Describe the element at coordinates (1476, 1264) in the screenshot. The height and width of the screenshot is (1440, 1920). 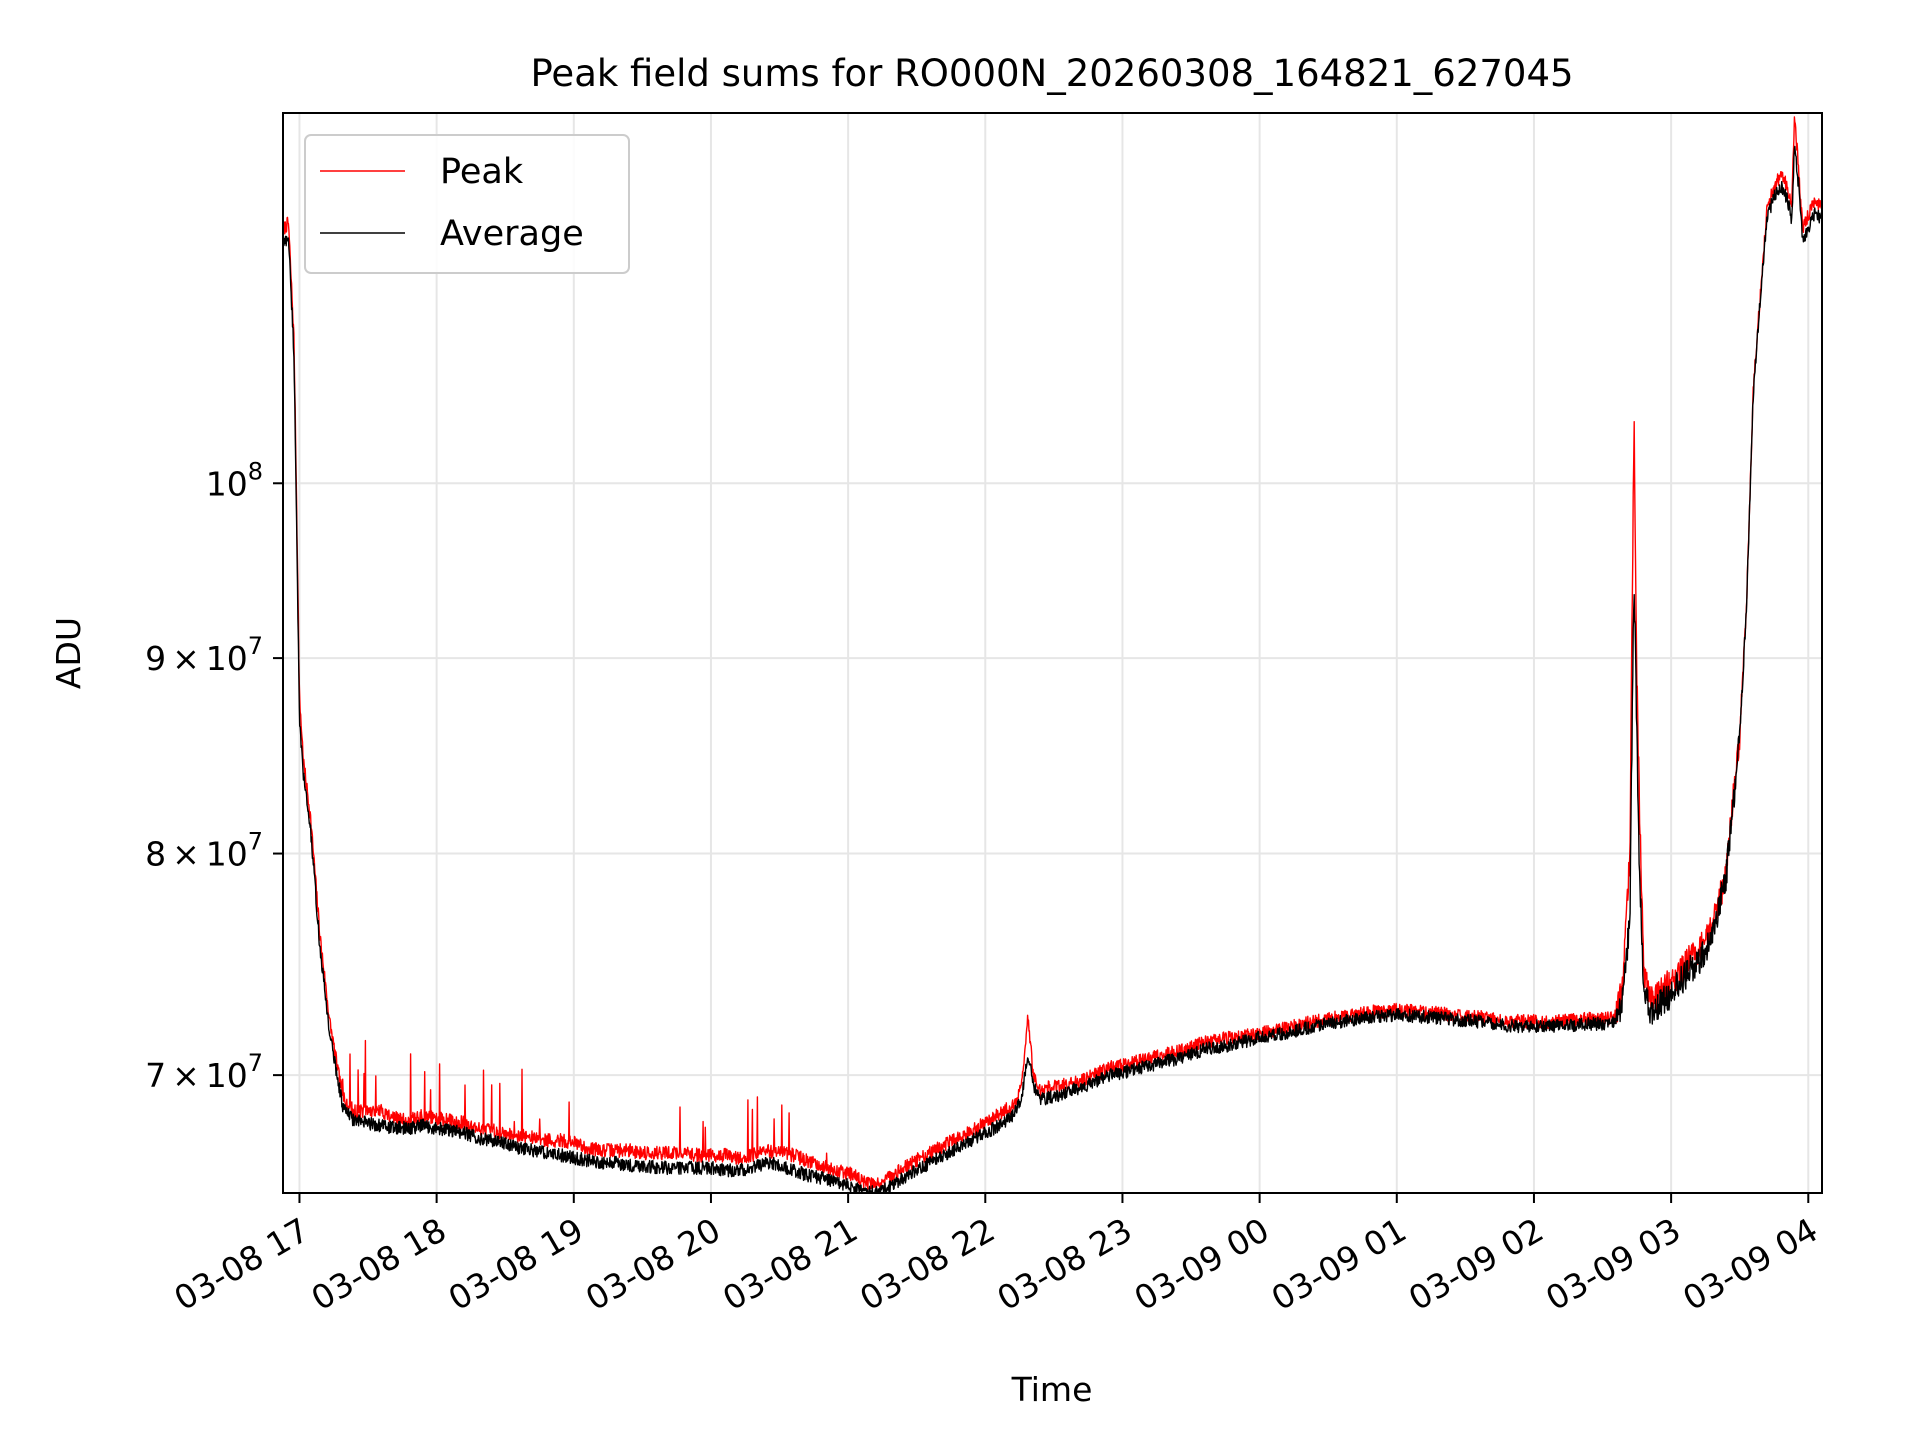
I see `x-tick-label: 03-09 02` at that location.